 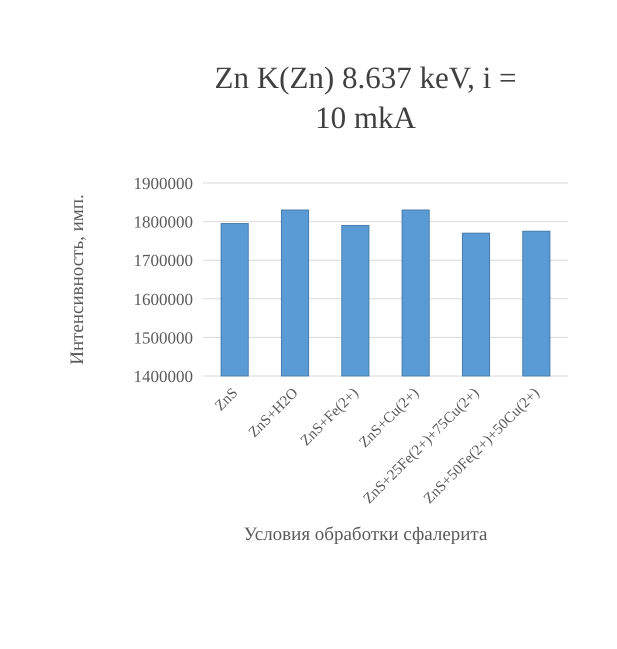 I want to click on x-tick-label: ZnS, so click(x=227, y=399).